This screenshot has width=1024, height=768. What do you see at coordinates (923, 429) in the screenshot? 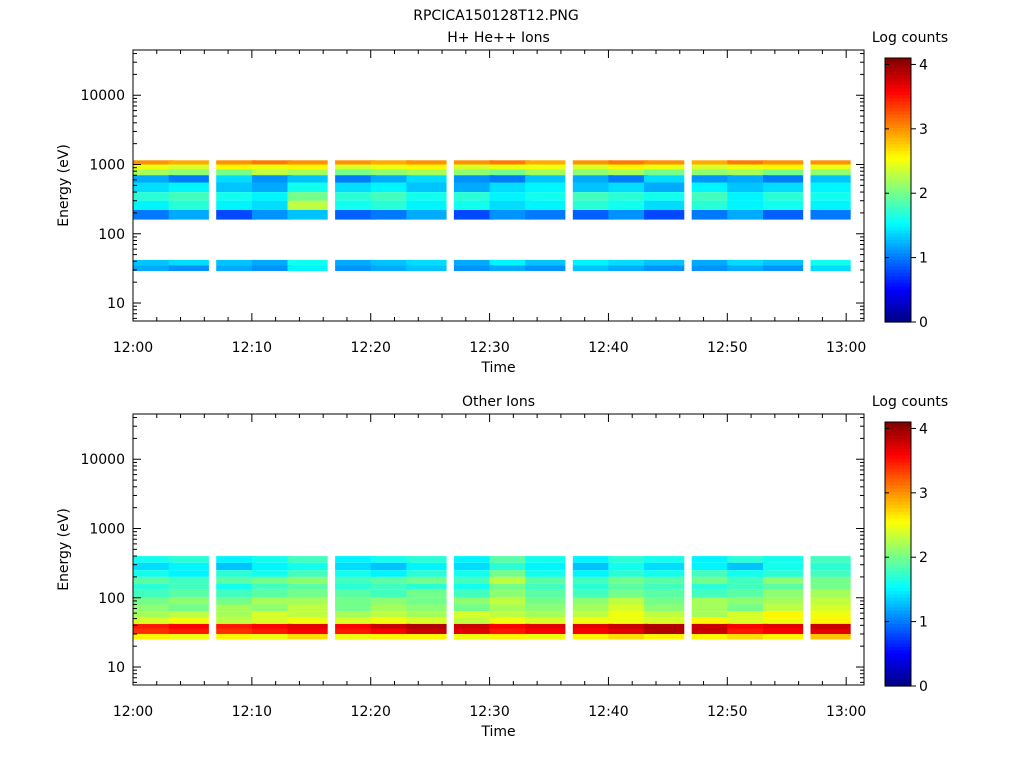
I see `colorbar-tick-label: 4` at bounding box center [923, 429].